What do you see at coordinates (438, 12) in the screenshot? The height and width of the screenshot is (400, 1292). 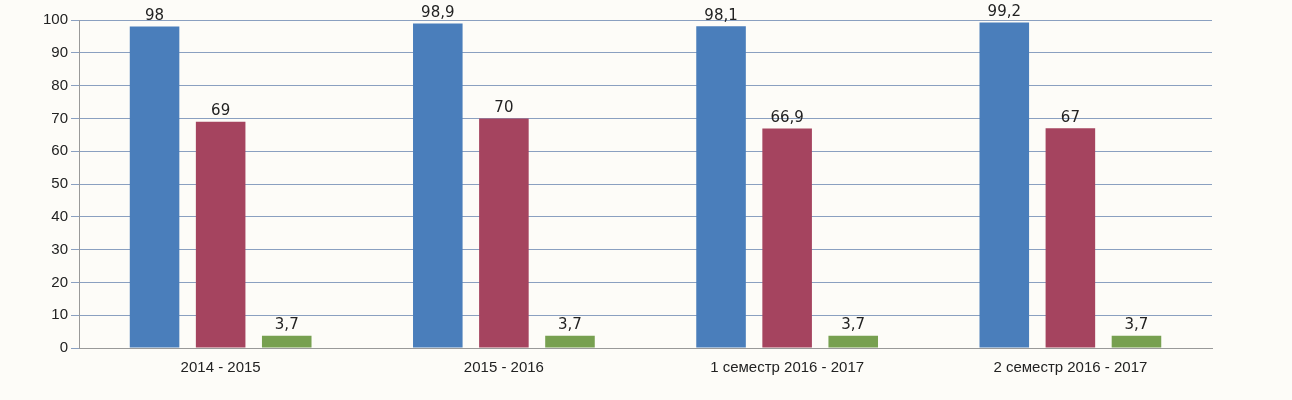 I see `data-label: 98,9` at bounding box center [438, 12].